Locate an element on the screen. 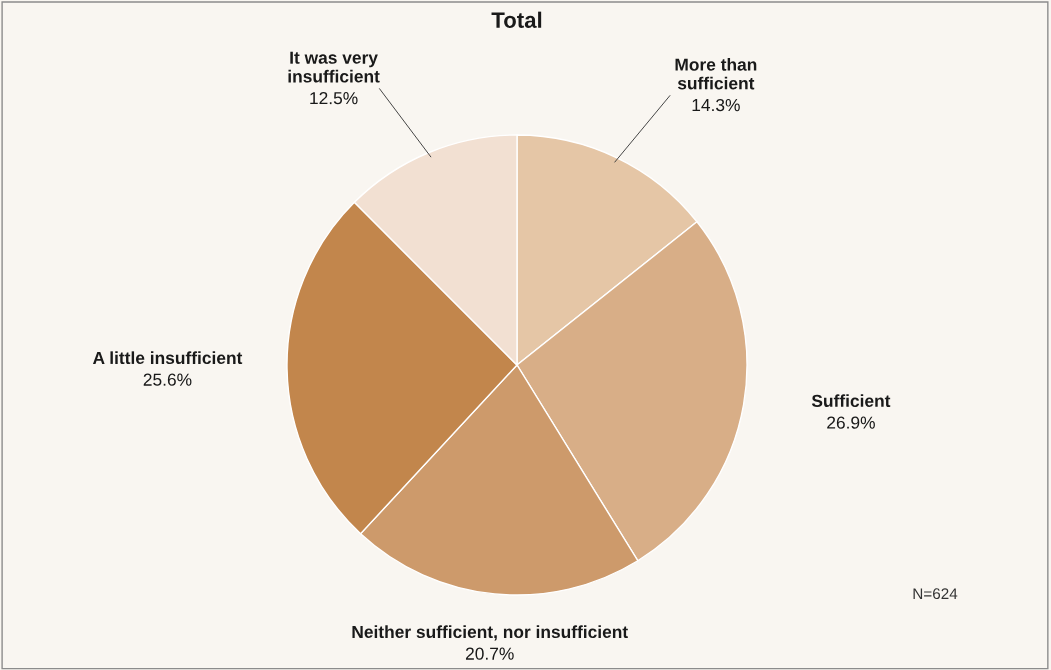 This screenshot has width=1051, height=670. data-label: 25.6% is located at coordinates (167, 379).